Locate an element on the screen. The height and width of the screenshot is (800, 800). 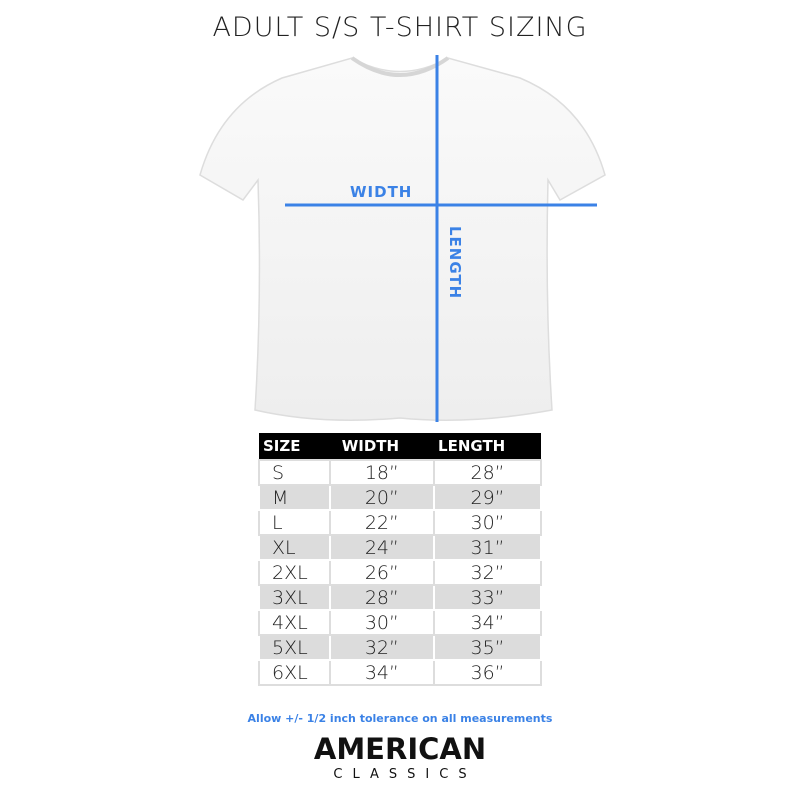
cell-width: 22” is located at coordinates (382, 522).